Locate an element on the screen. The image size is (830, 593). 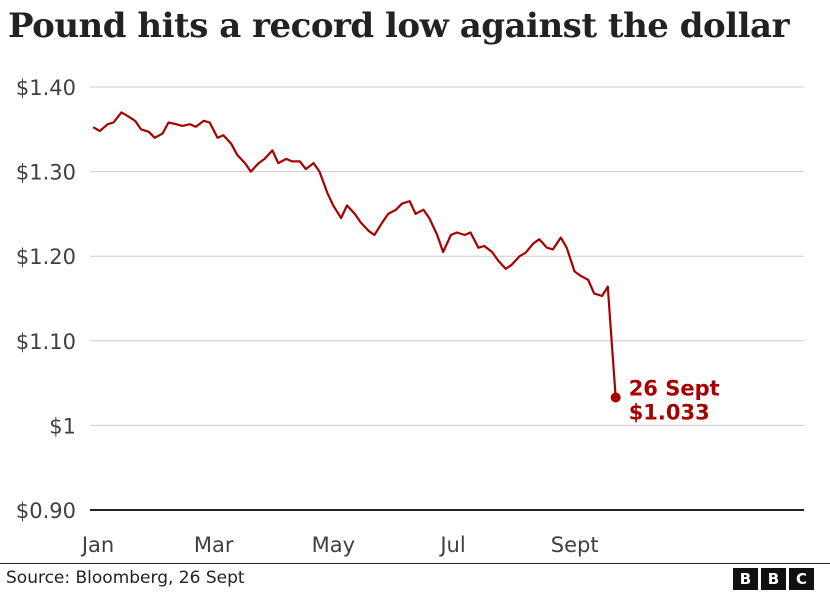
y-tick-label: $1.20 is located at coordinates (46, 257).